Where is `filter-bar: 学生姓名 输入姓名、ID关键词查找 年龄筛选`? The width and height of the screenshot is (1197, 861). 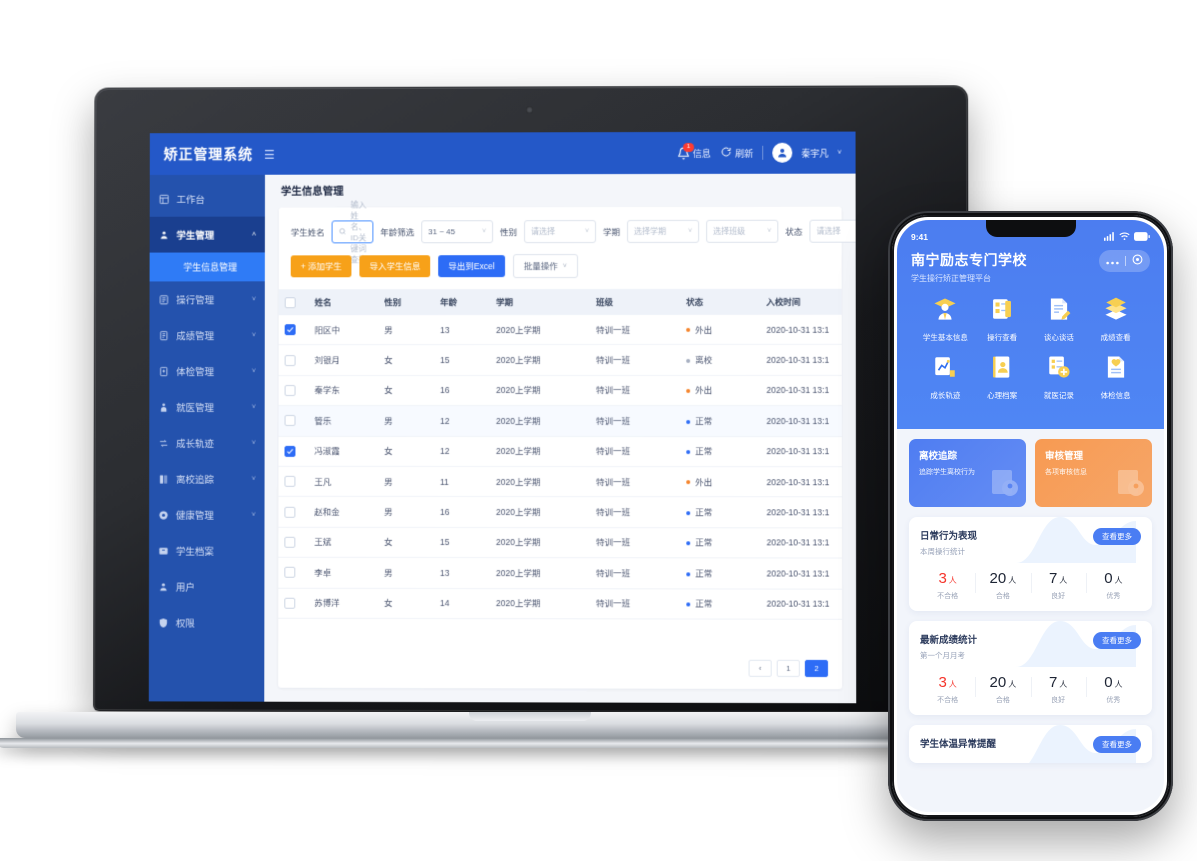 filter-bar: 学生姓名 输入姓名、ID关键词查找 年龄筛选 is located at coordinates (568, 232).